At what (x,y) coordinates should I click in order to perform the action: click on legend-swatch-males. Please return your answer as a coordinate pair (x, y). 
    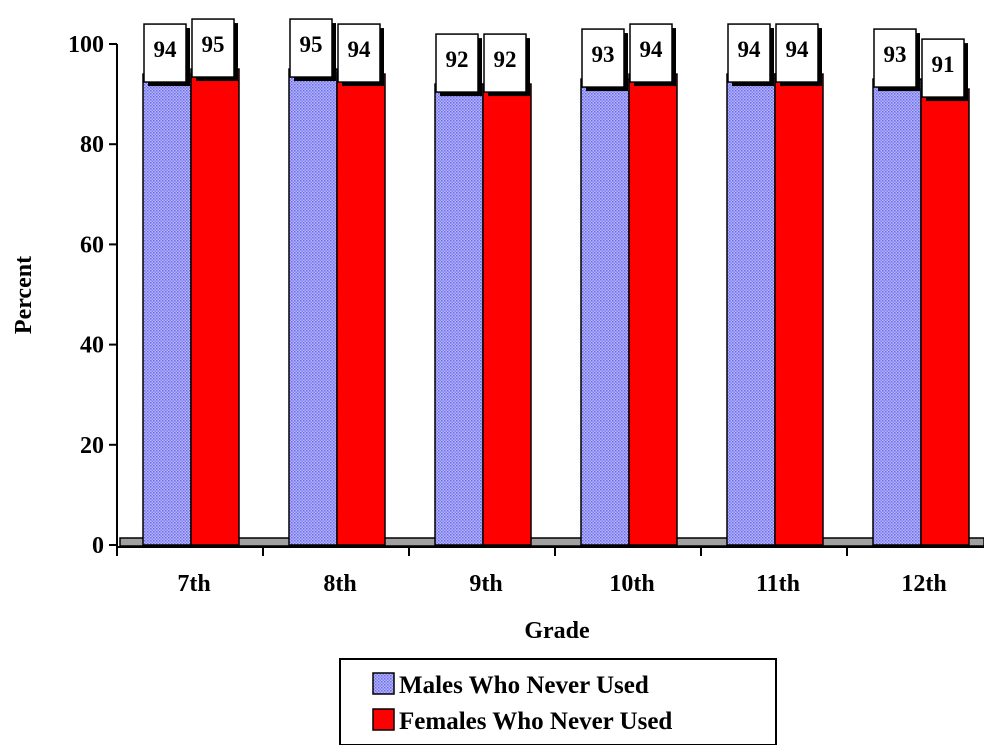
    Looking at the image, I should click on (383, 683).